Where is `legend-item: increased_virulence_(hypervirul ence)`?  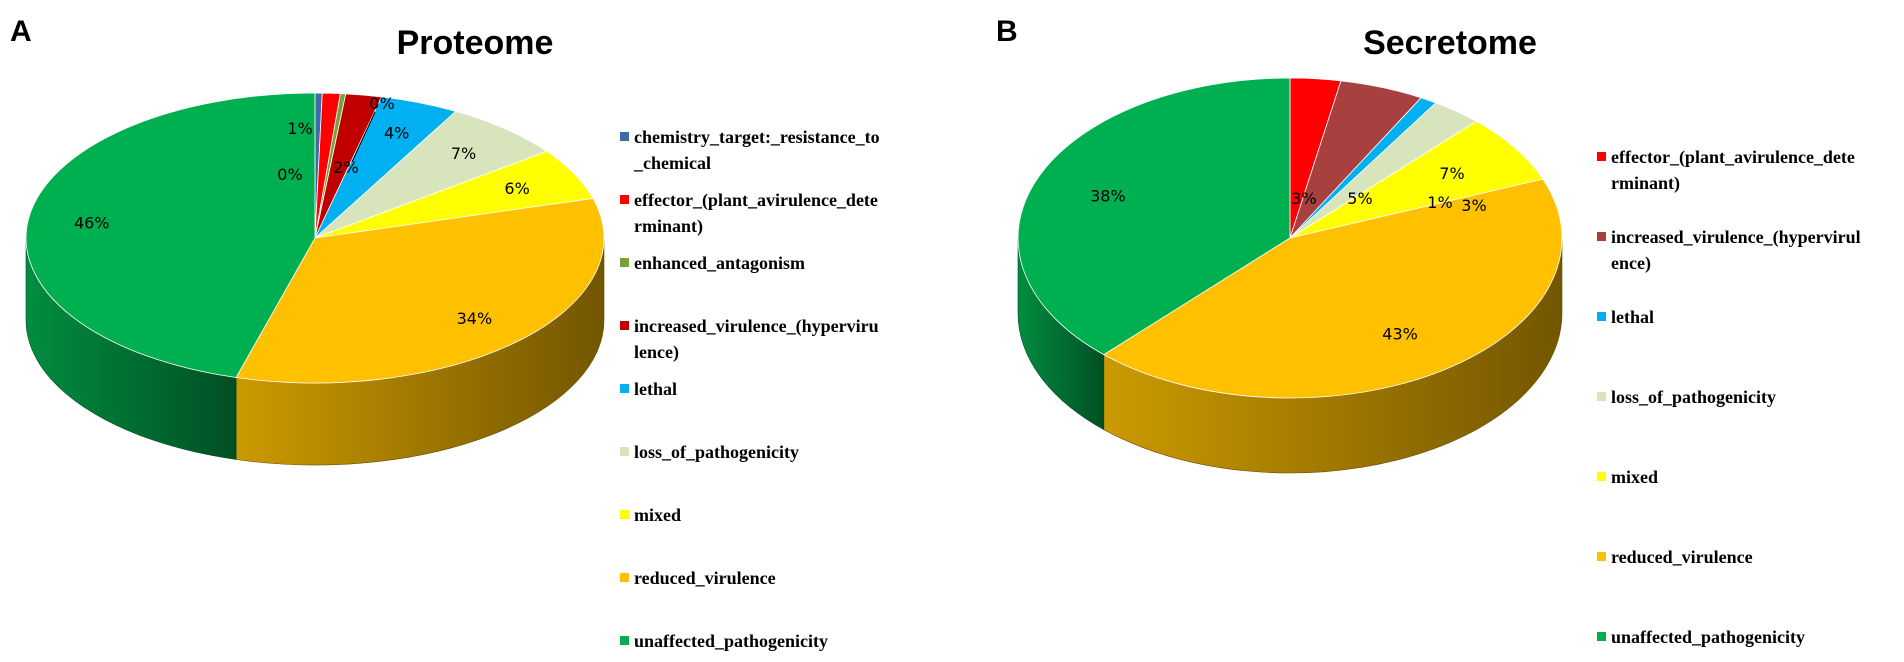 legend-item: increased_virulence_(hypervirul ence) is located at coordinates (1729, 250).